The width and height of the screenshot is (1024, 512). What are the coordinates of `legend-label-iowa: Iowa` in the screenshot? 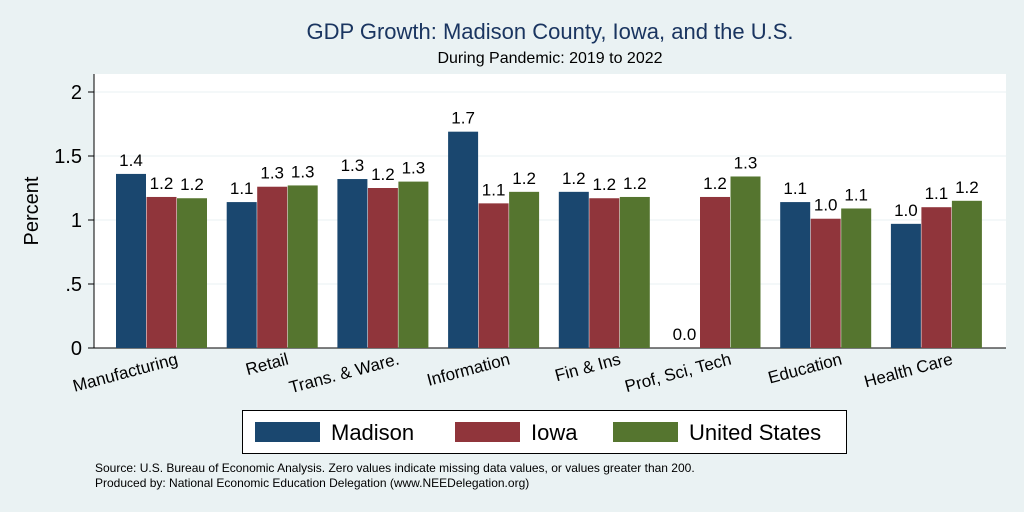 It's located at (554, 432).